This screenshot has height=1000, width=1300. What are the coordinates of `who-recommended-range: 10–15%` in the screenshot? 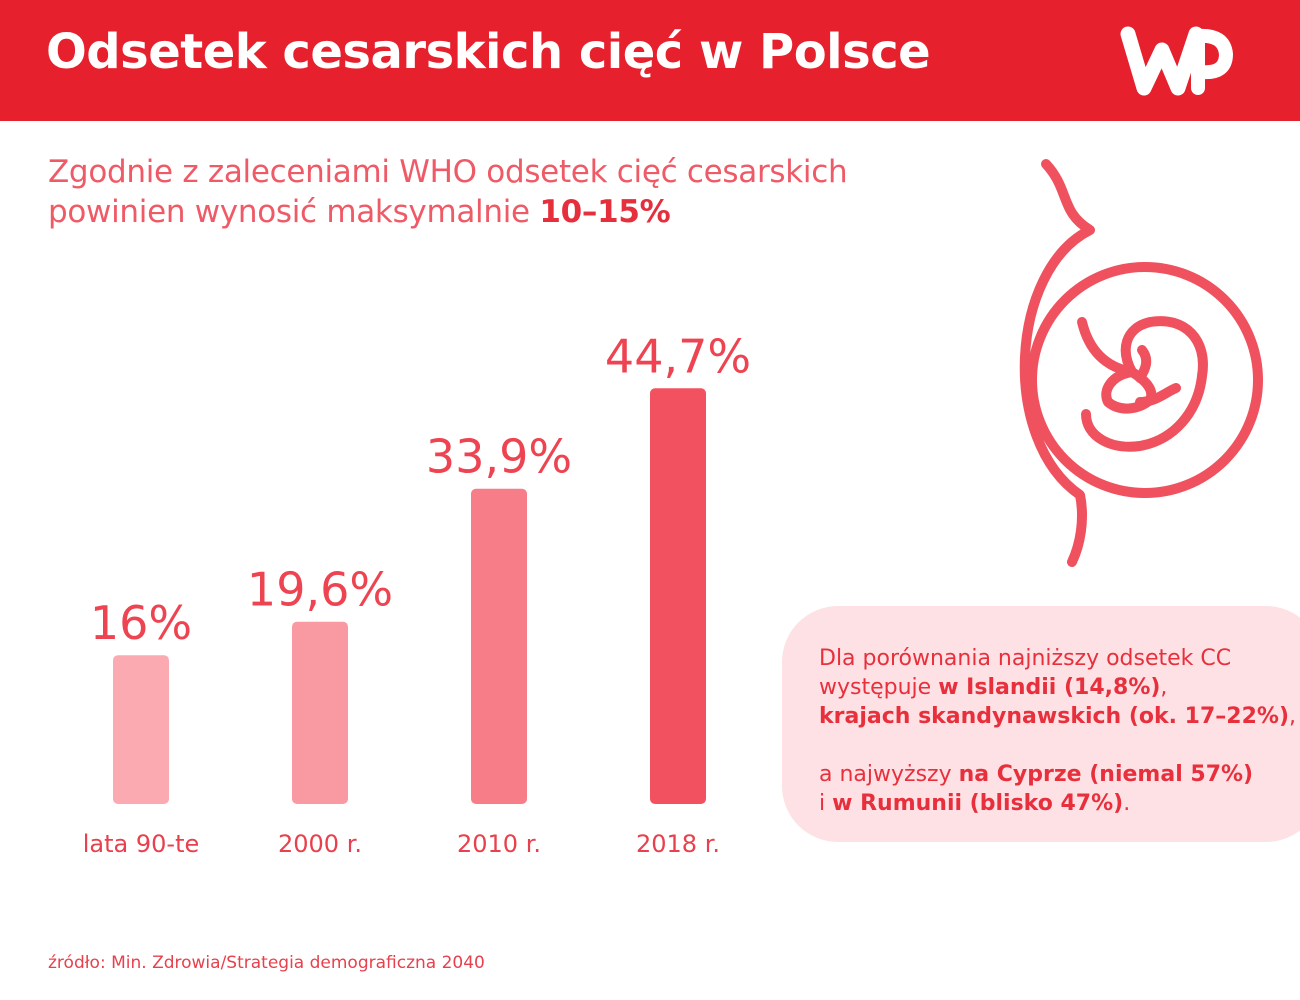 It's located at (605, 212).